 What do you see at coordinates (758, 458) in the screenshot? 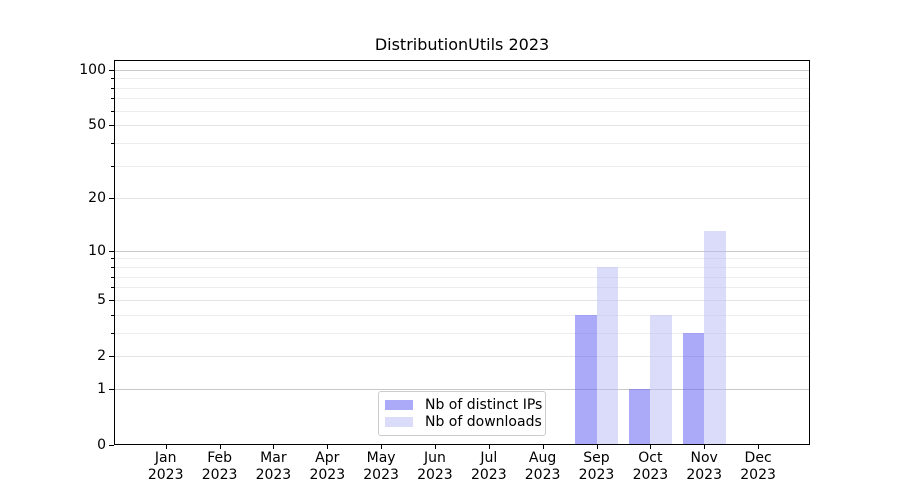
I see `month-label: Dec` at bounding box center [758, 458].